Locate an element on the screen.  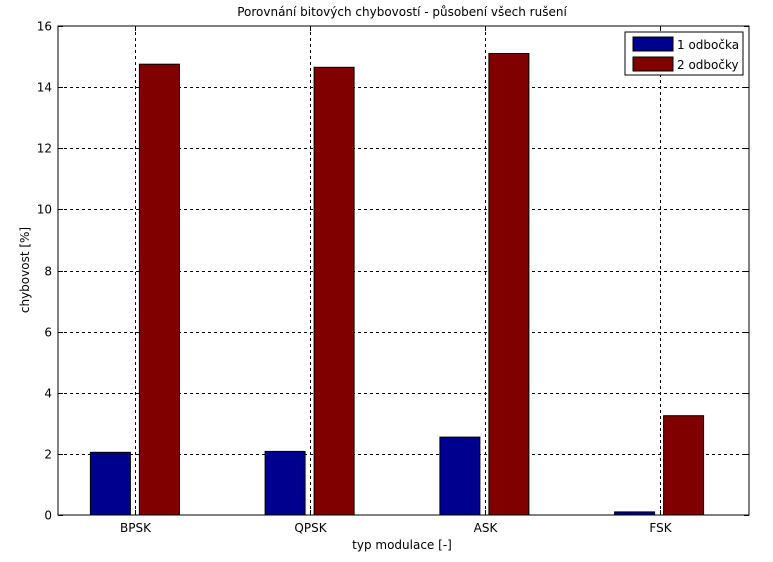
y-tick-label: 2 is located at coordinates (48, 455).